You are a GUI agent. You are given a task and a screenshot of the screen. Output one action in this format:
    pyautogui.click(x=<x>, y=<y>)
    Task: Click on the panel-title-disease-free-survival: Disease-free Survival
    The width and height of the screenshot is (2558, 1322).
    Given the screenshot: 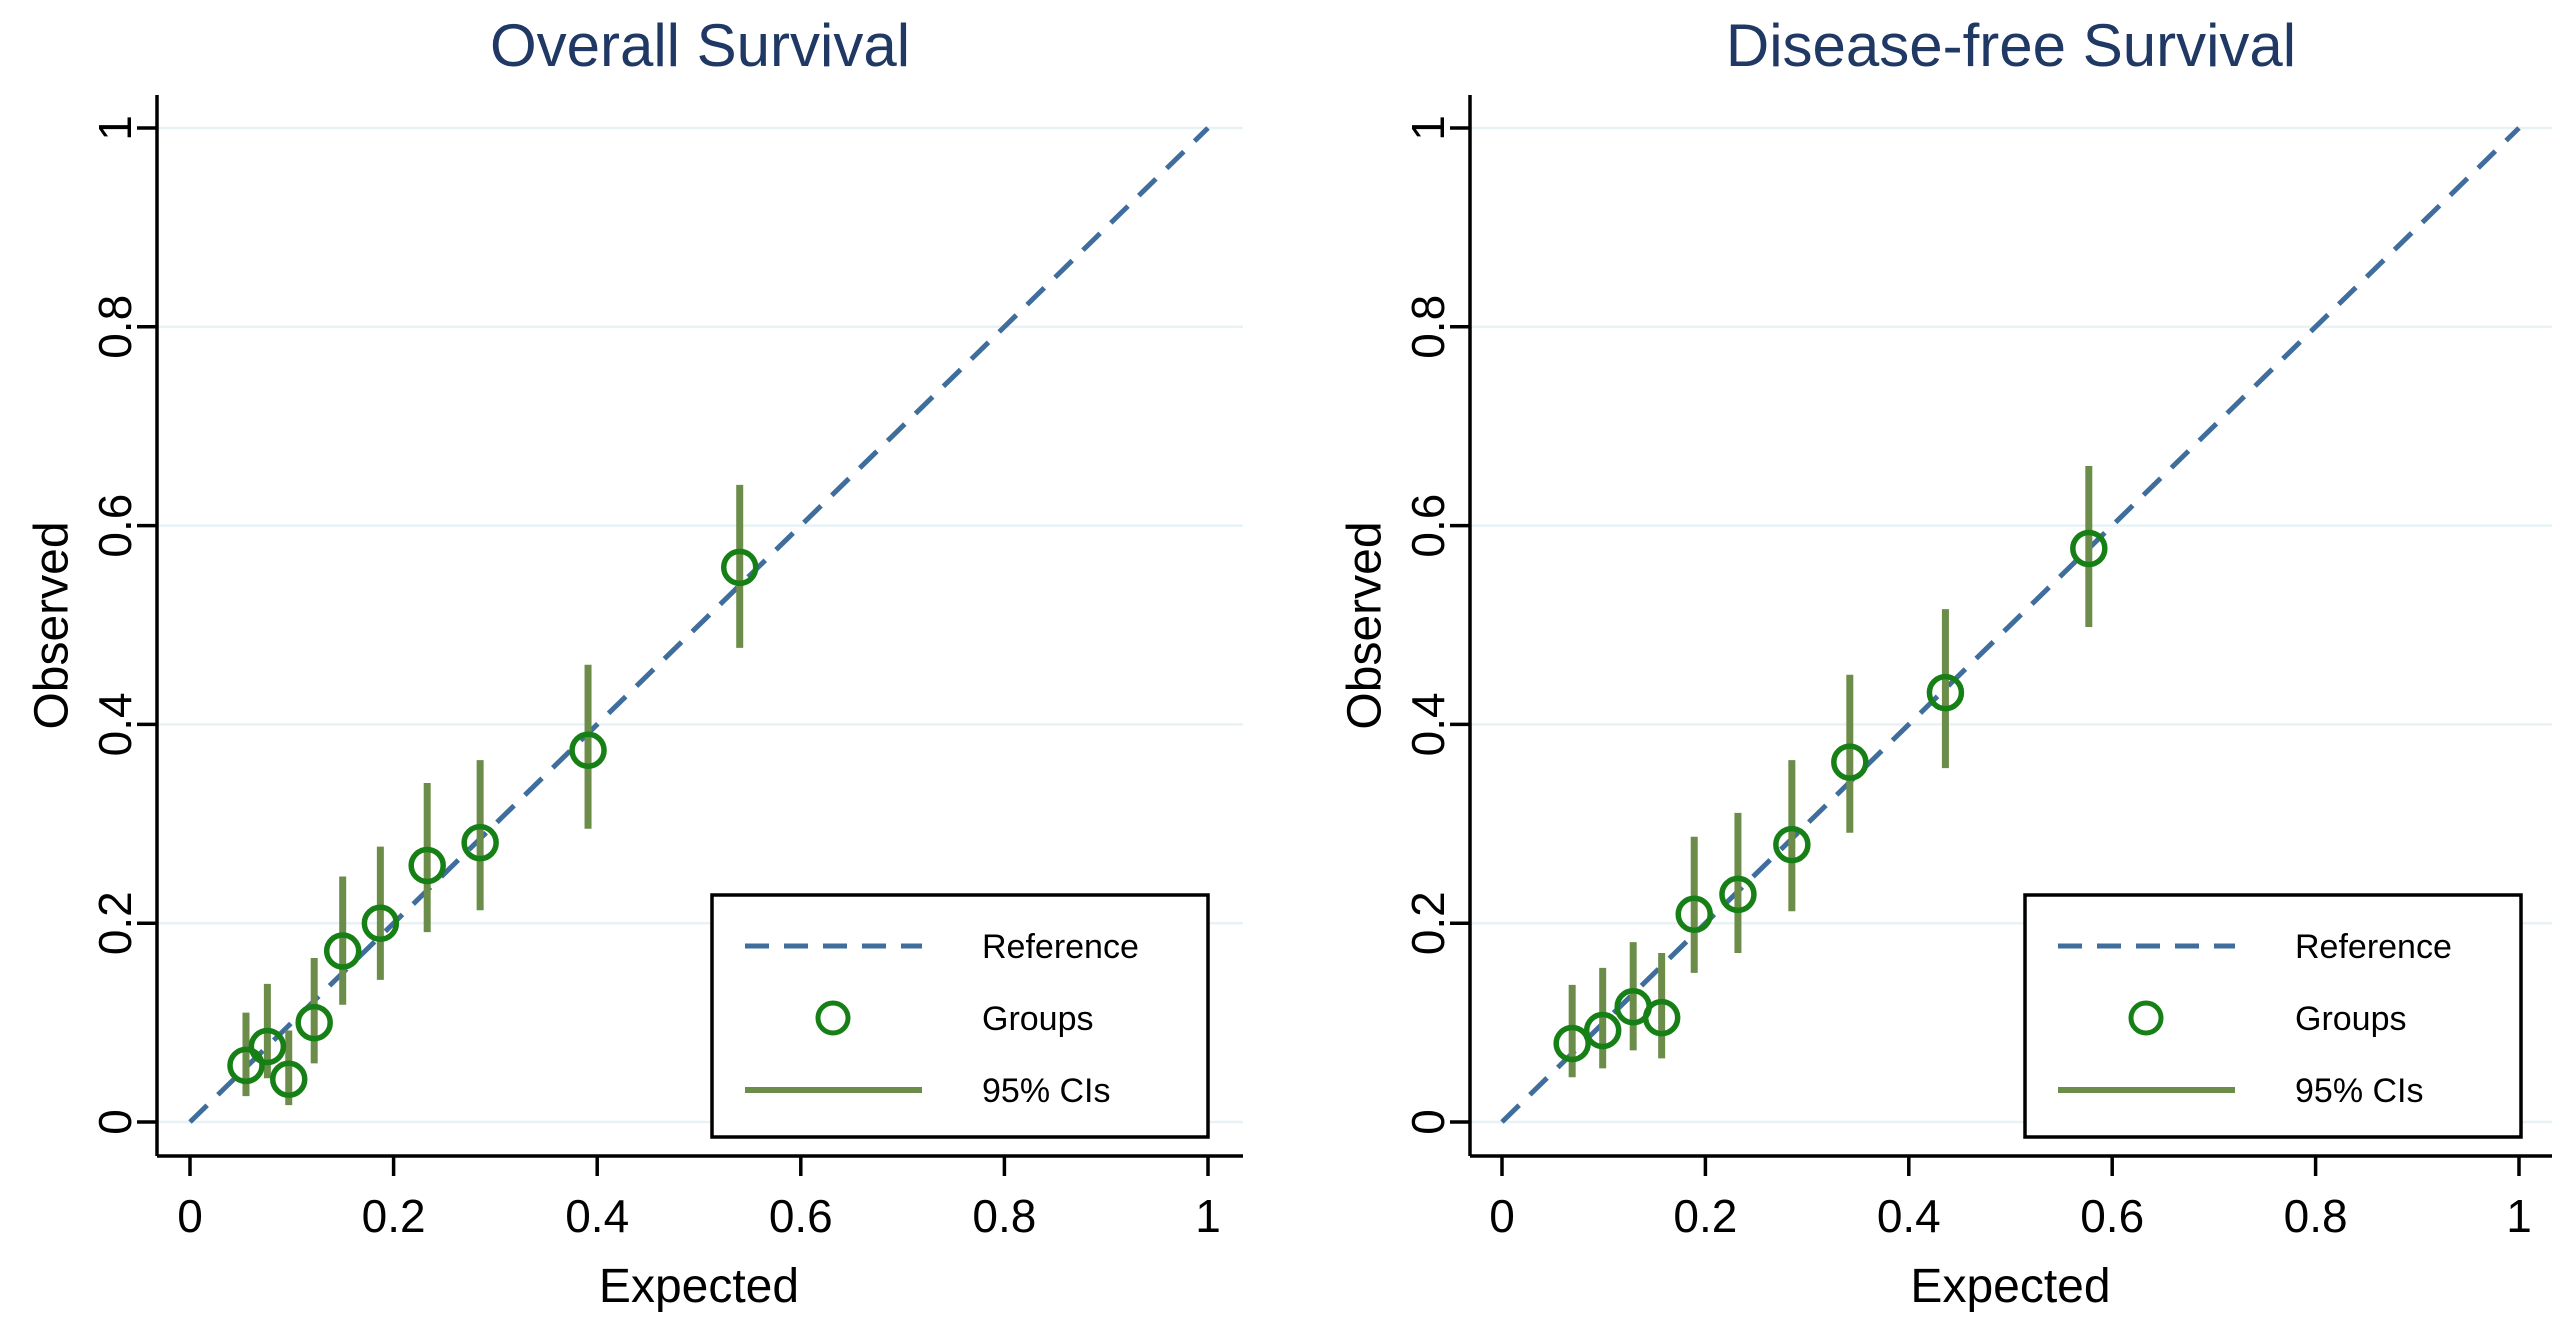 What is the action you would take?
    pyautogui.click(x=2011, y=45)
    